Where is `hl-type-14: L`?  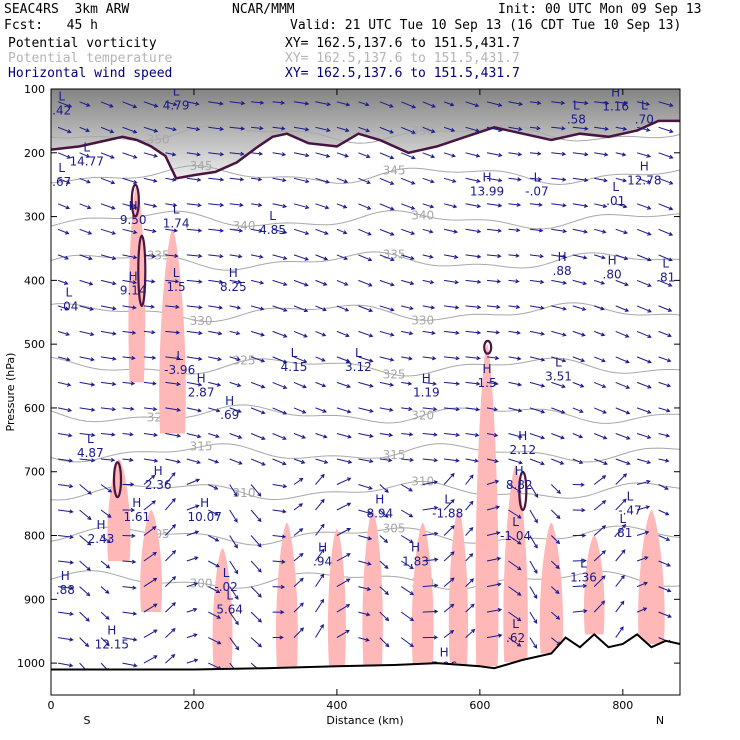
hl-type-14: L is located at coordinates (558, 363).